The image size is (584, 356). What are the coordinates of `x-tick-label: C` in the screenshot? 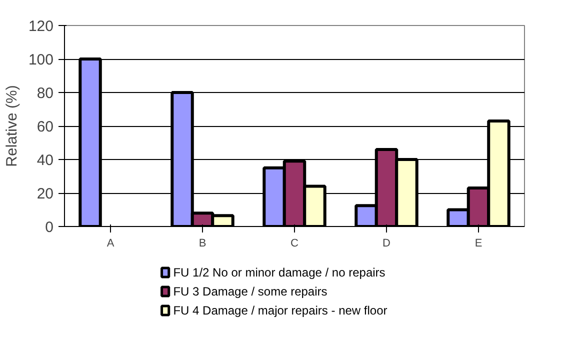 It's located at (294, 244).